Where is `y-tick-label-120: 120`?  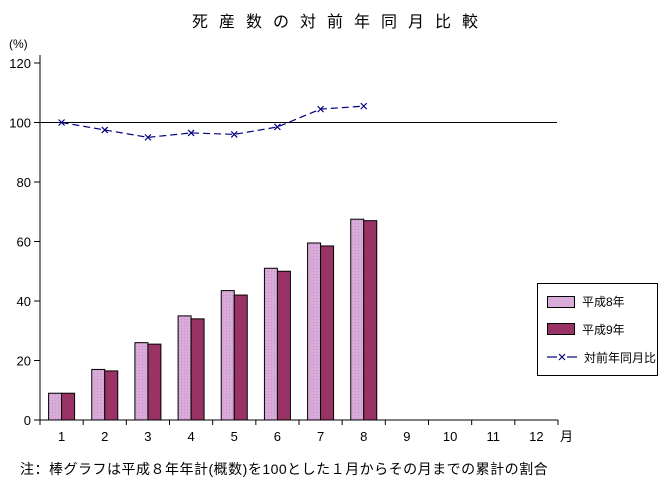 y-tick-label-120: 120 is located at coordinates (20, 63).